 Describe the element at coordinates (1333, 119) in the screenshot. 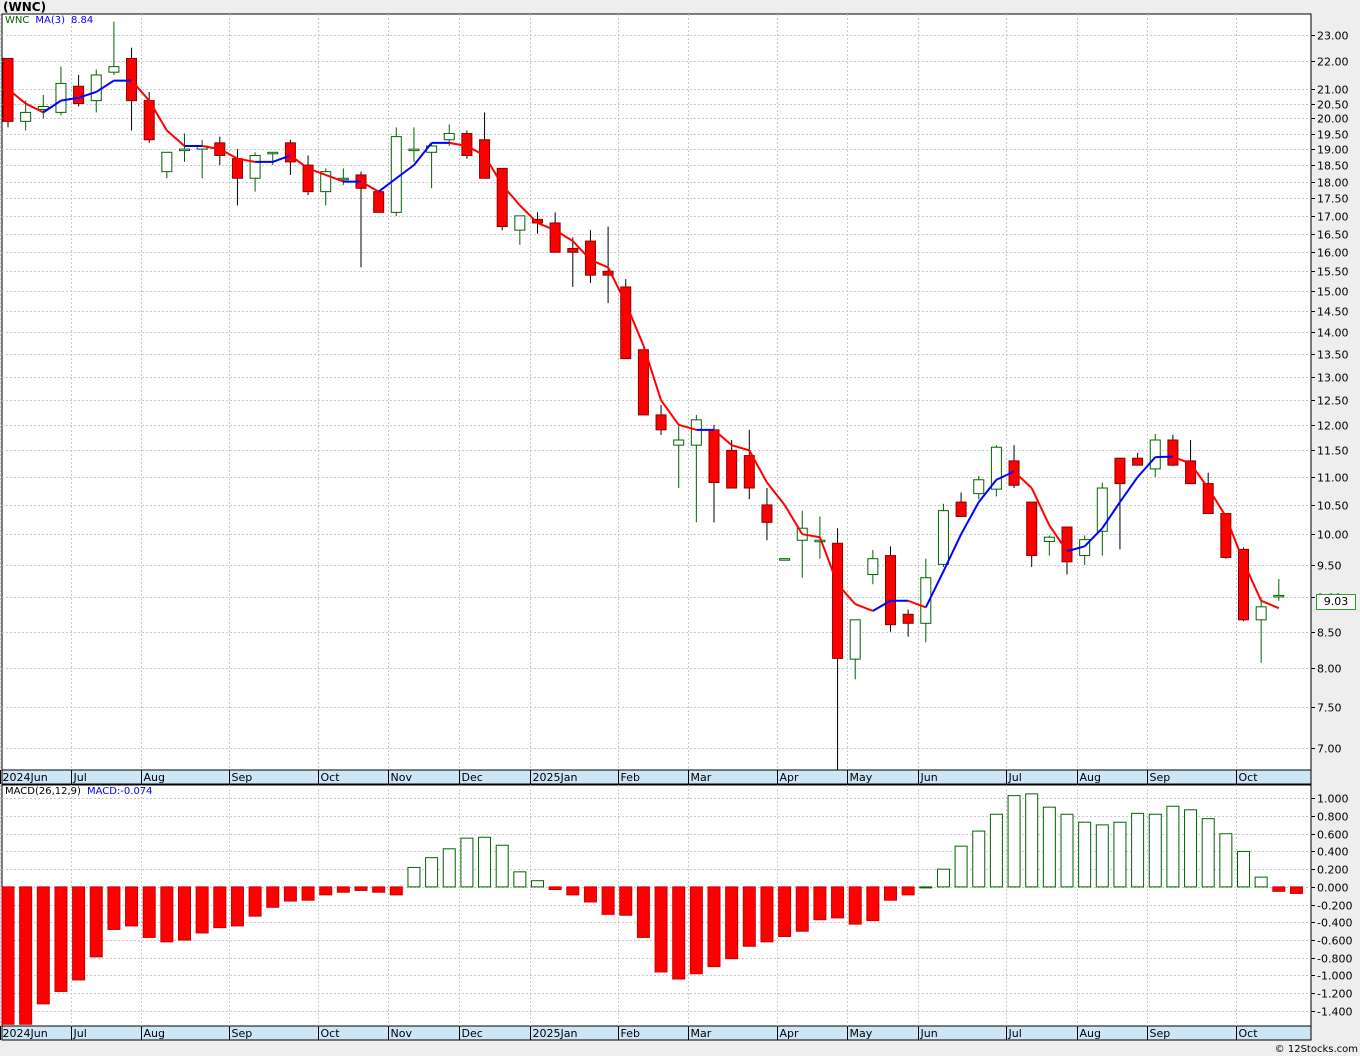

I see `price-y-tick-label: 20.00` at that location.